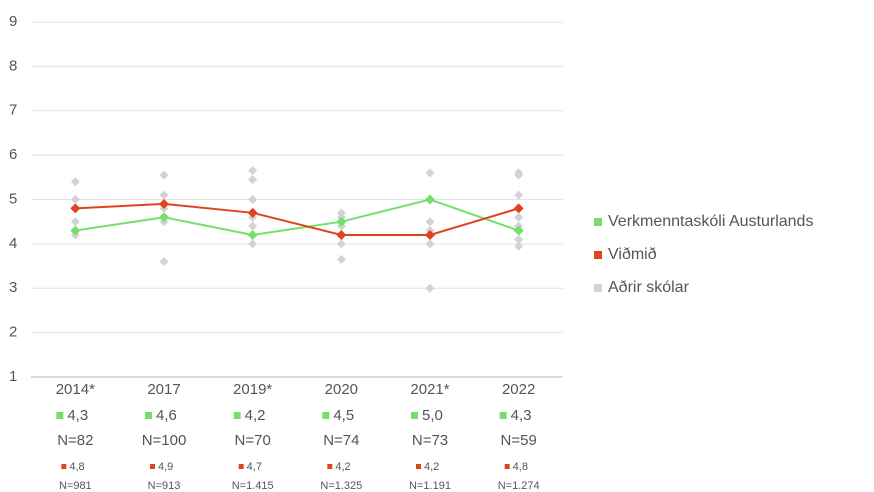 The height and width of the screenshot is (492, 874). What do you see at coordinates (429, 389) in the screenshot?
I see `x-tick-label: 2021*` at bounding box center [429, 389].